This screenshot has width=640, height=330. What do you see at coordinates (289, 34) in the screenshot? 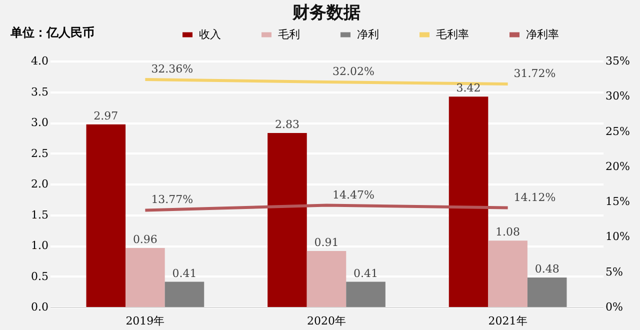
I see `legend-label: 毛利` at bounding box center [289, 34].